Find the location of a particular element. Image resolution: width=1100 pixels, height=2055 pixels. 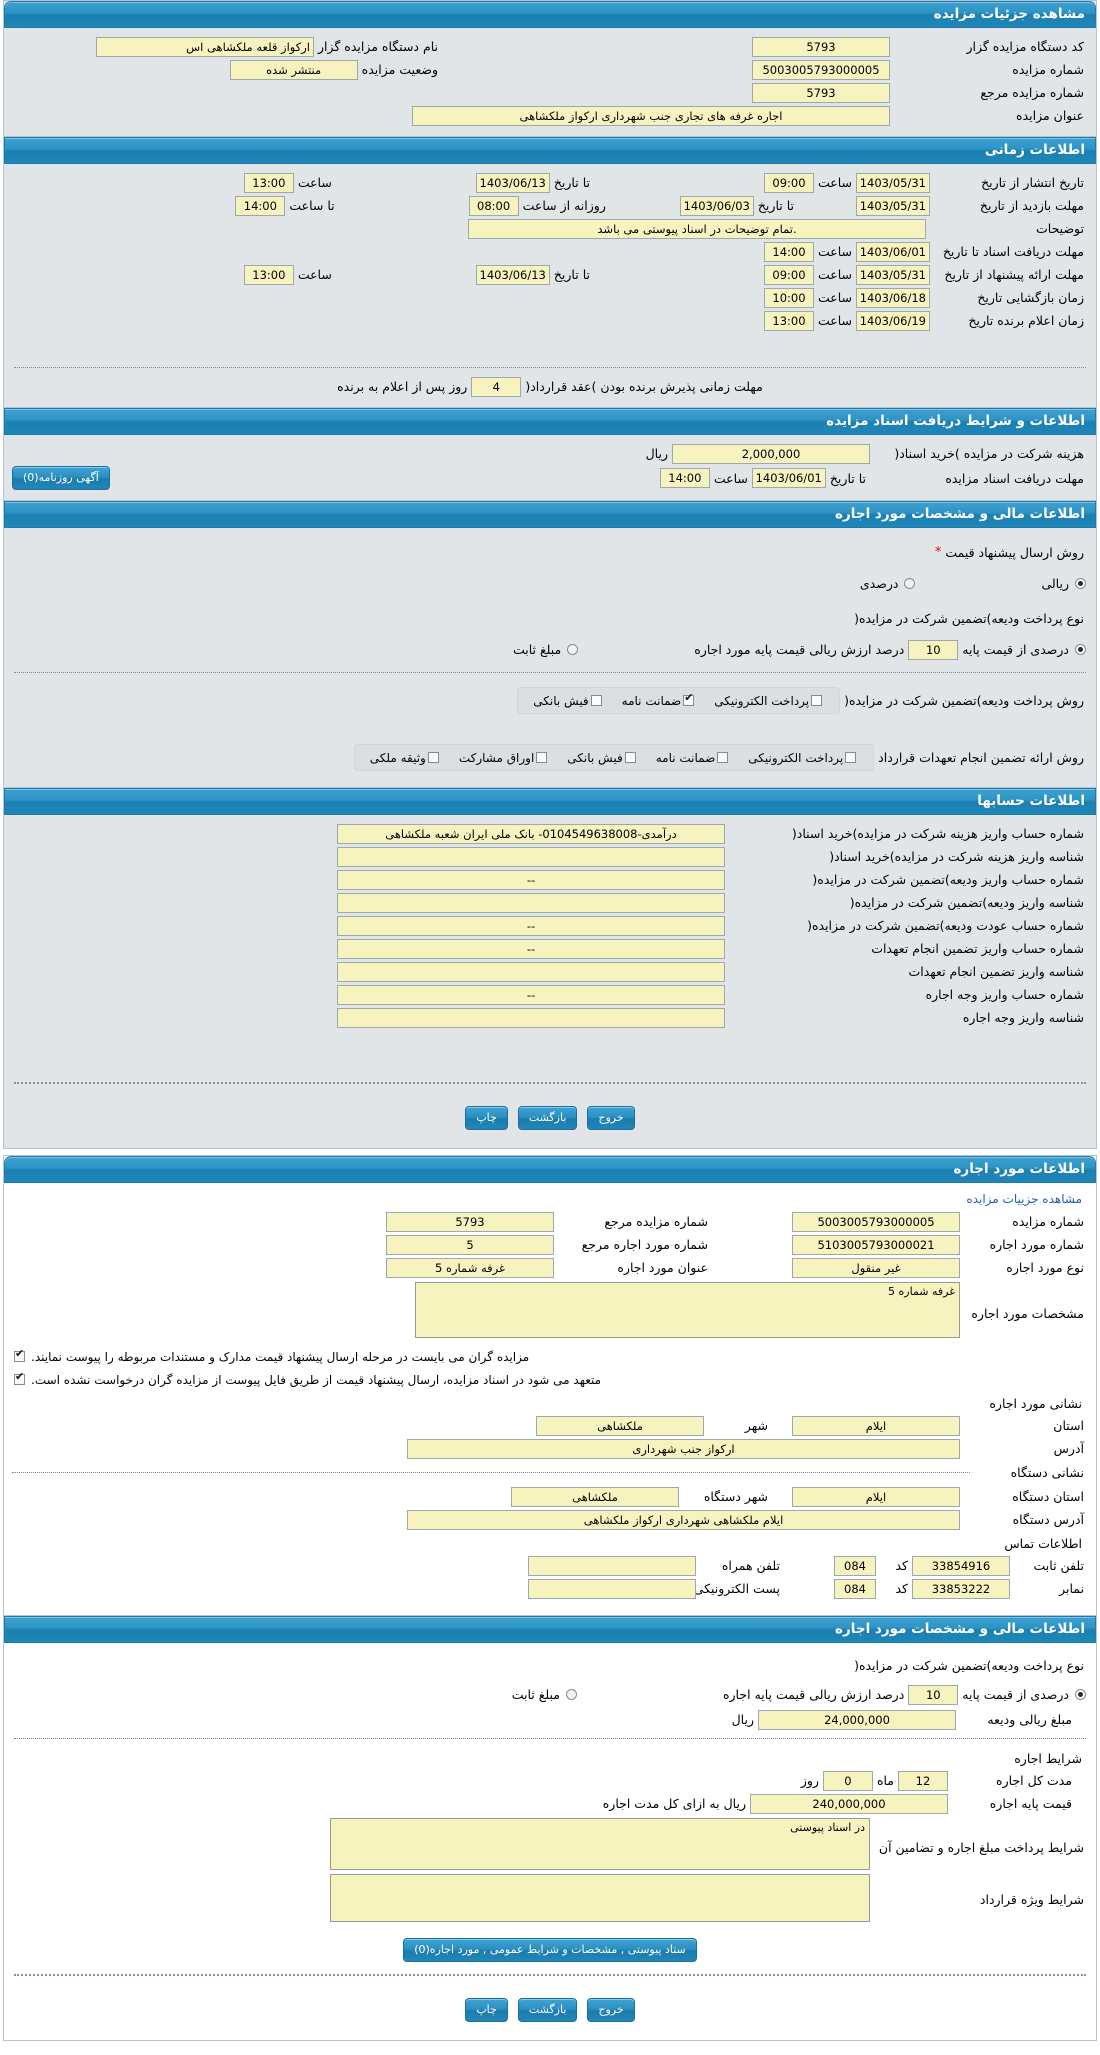

winner-announce-date-field: 1403/06/19 is located at coordinates (893, 320).